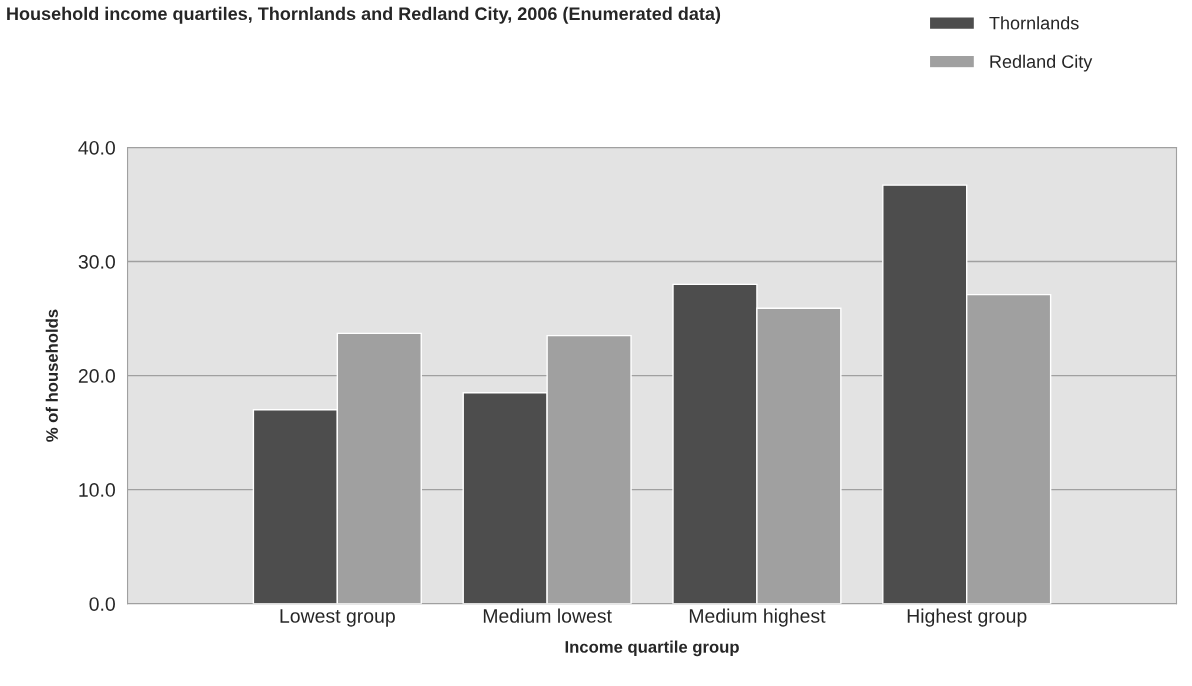 The height and width of the screenshot is (686, 1192). Describe the element at coordinates (1034, 23) in the screenshot. I see `legend-label: Thornlands` at that location.